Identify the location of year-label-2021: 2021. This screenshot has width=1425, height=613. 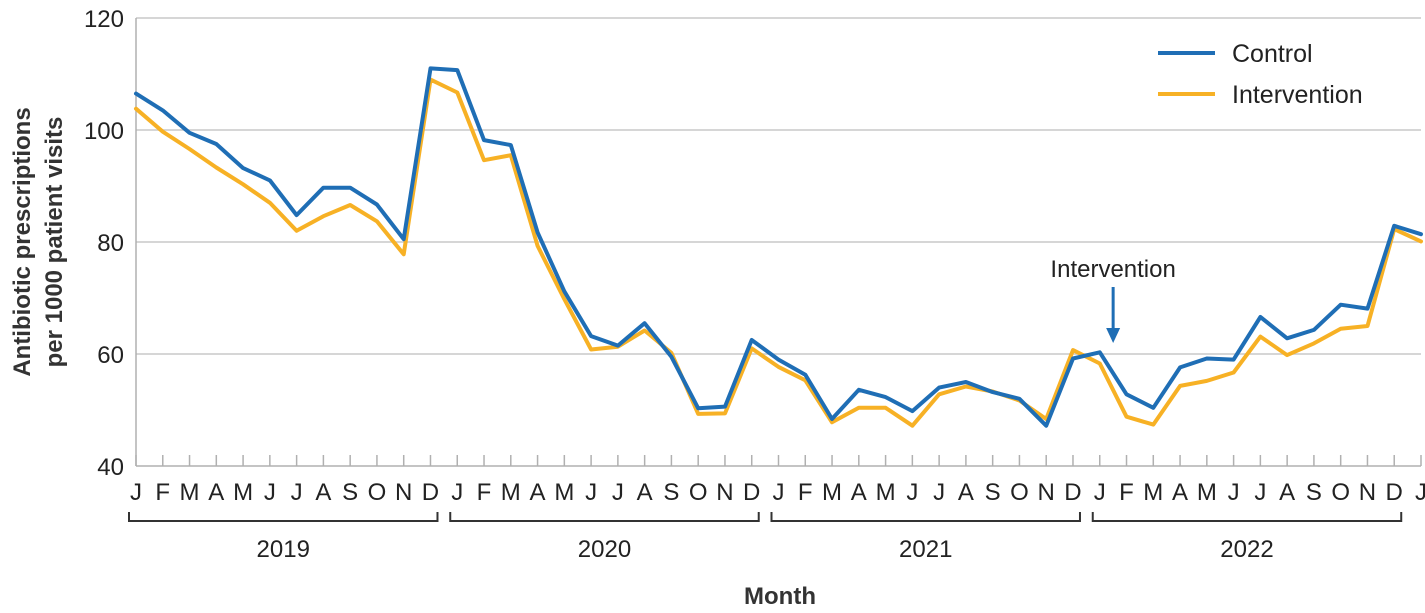
(925, 549).